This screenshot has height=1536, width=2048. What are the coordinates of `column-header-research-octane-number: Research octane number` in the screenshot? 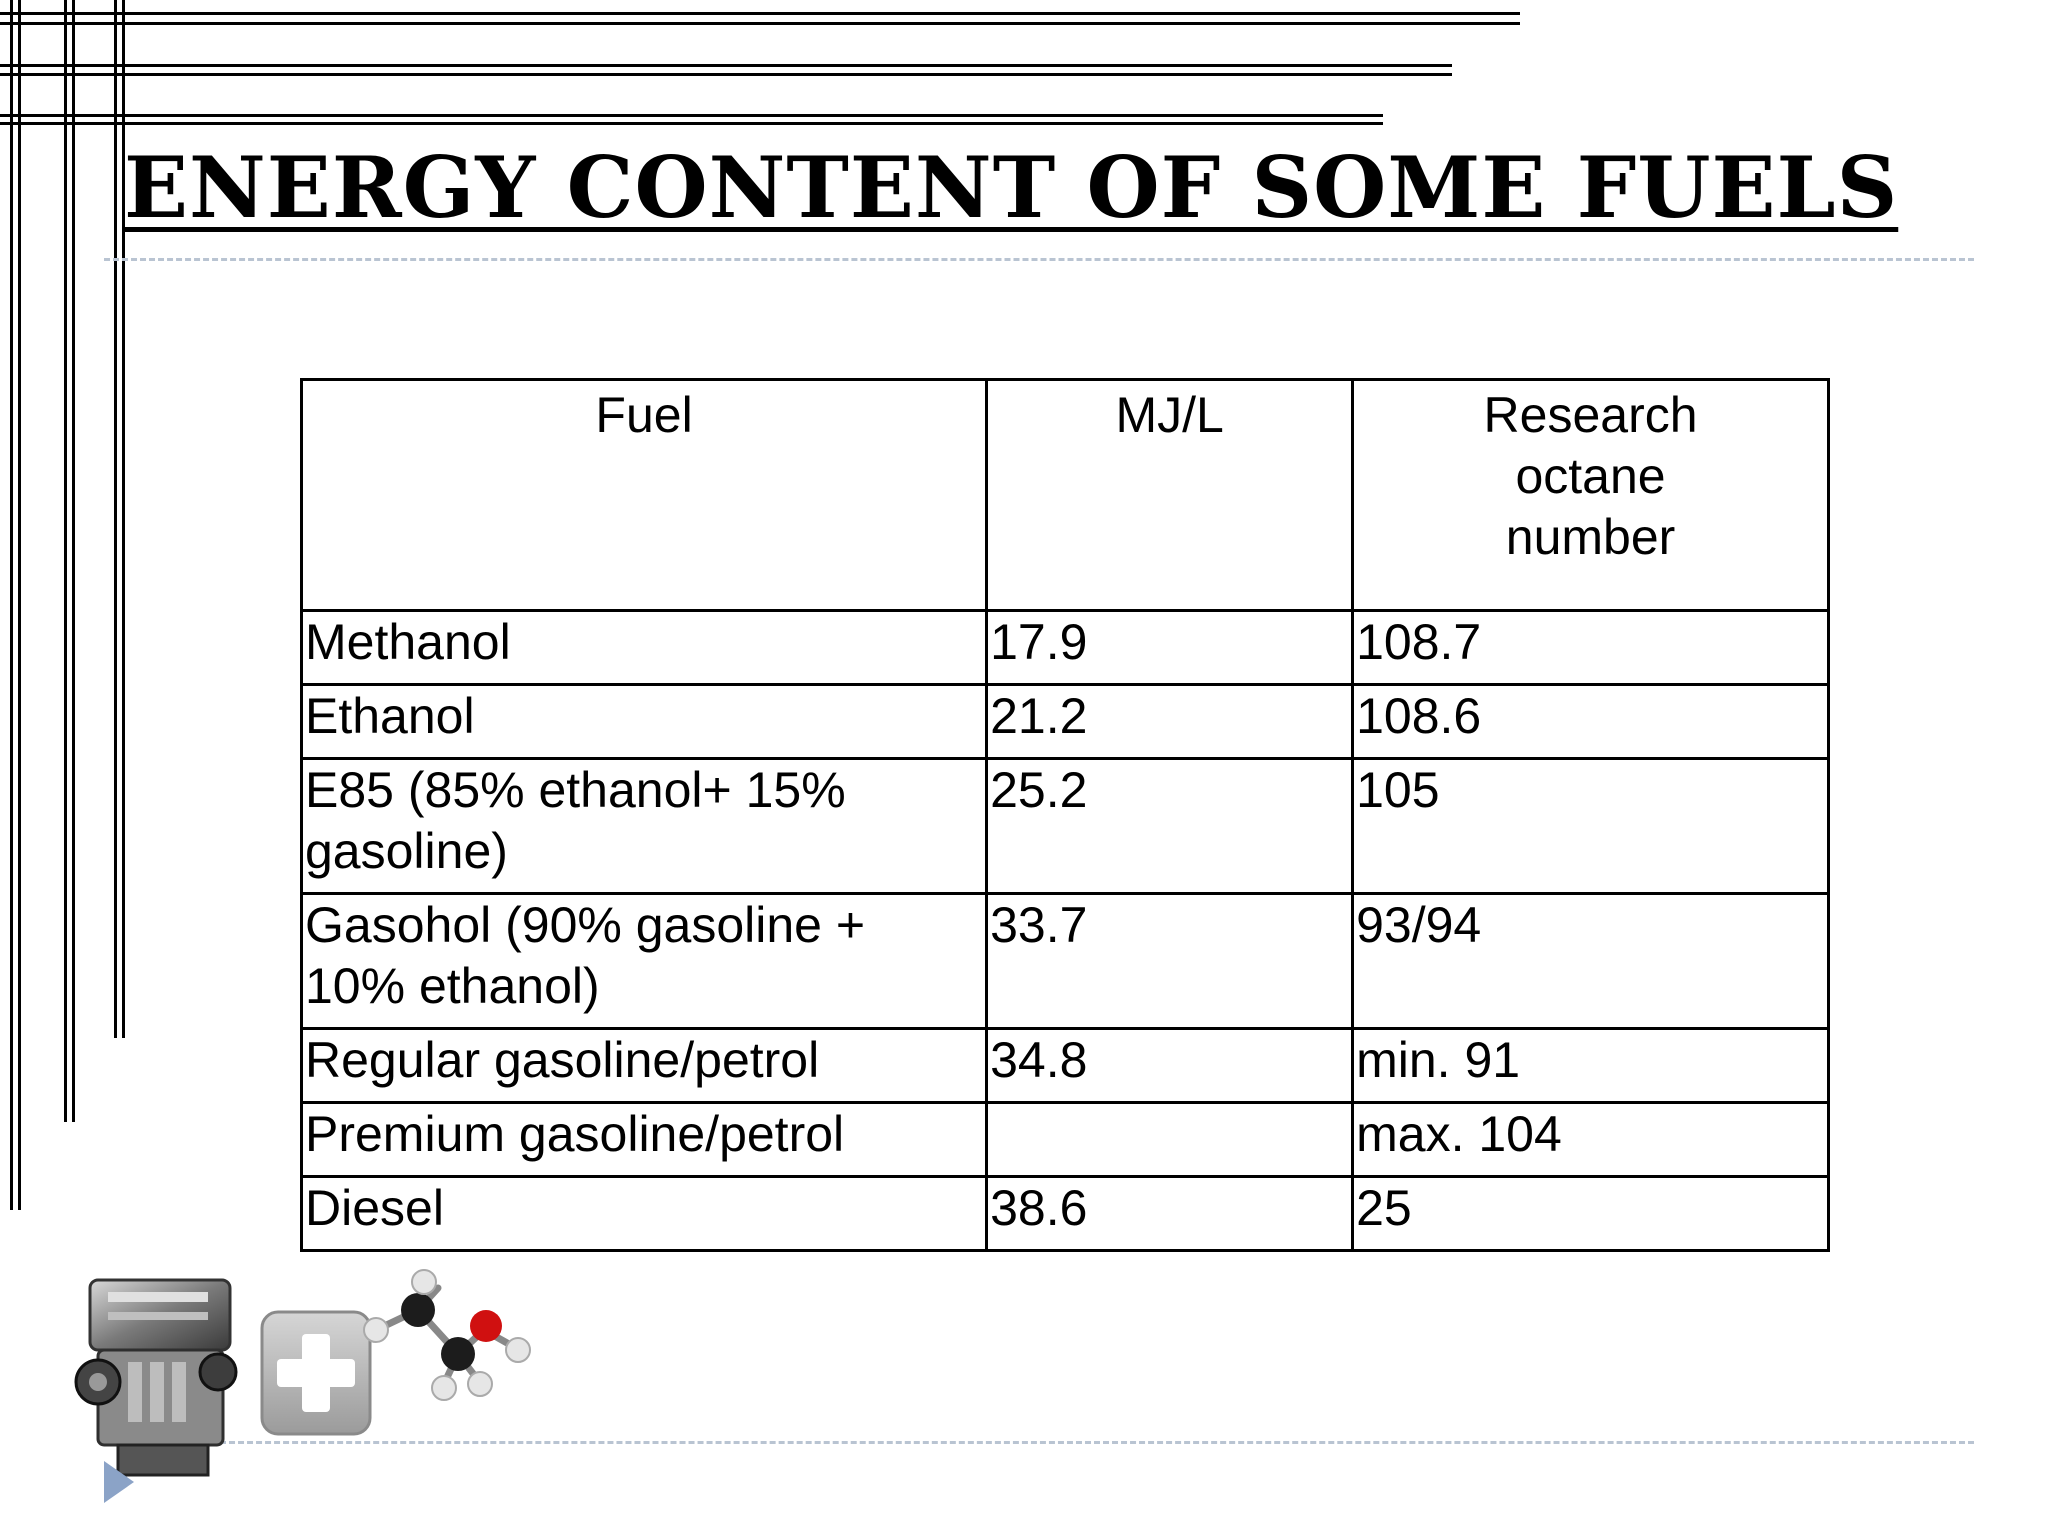 It's located at (1590, 495).